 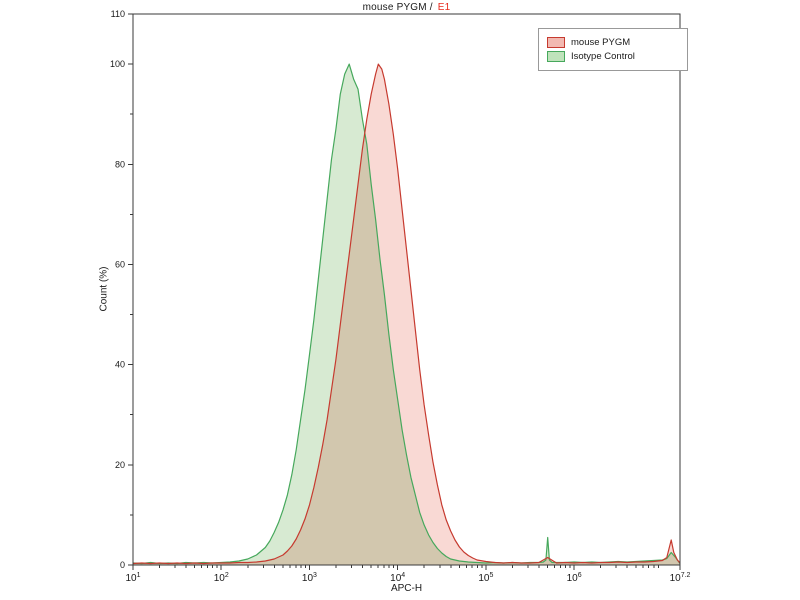 I want to click on y-axis-label: Count (%), so click(x=104, y=289).